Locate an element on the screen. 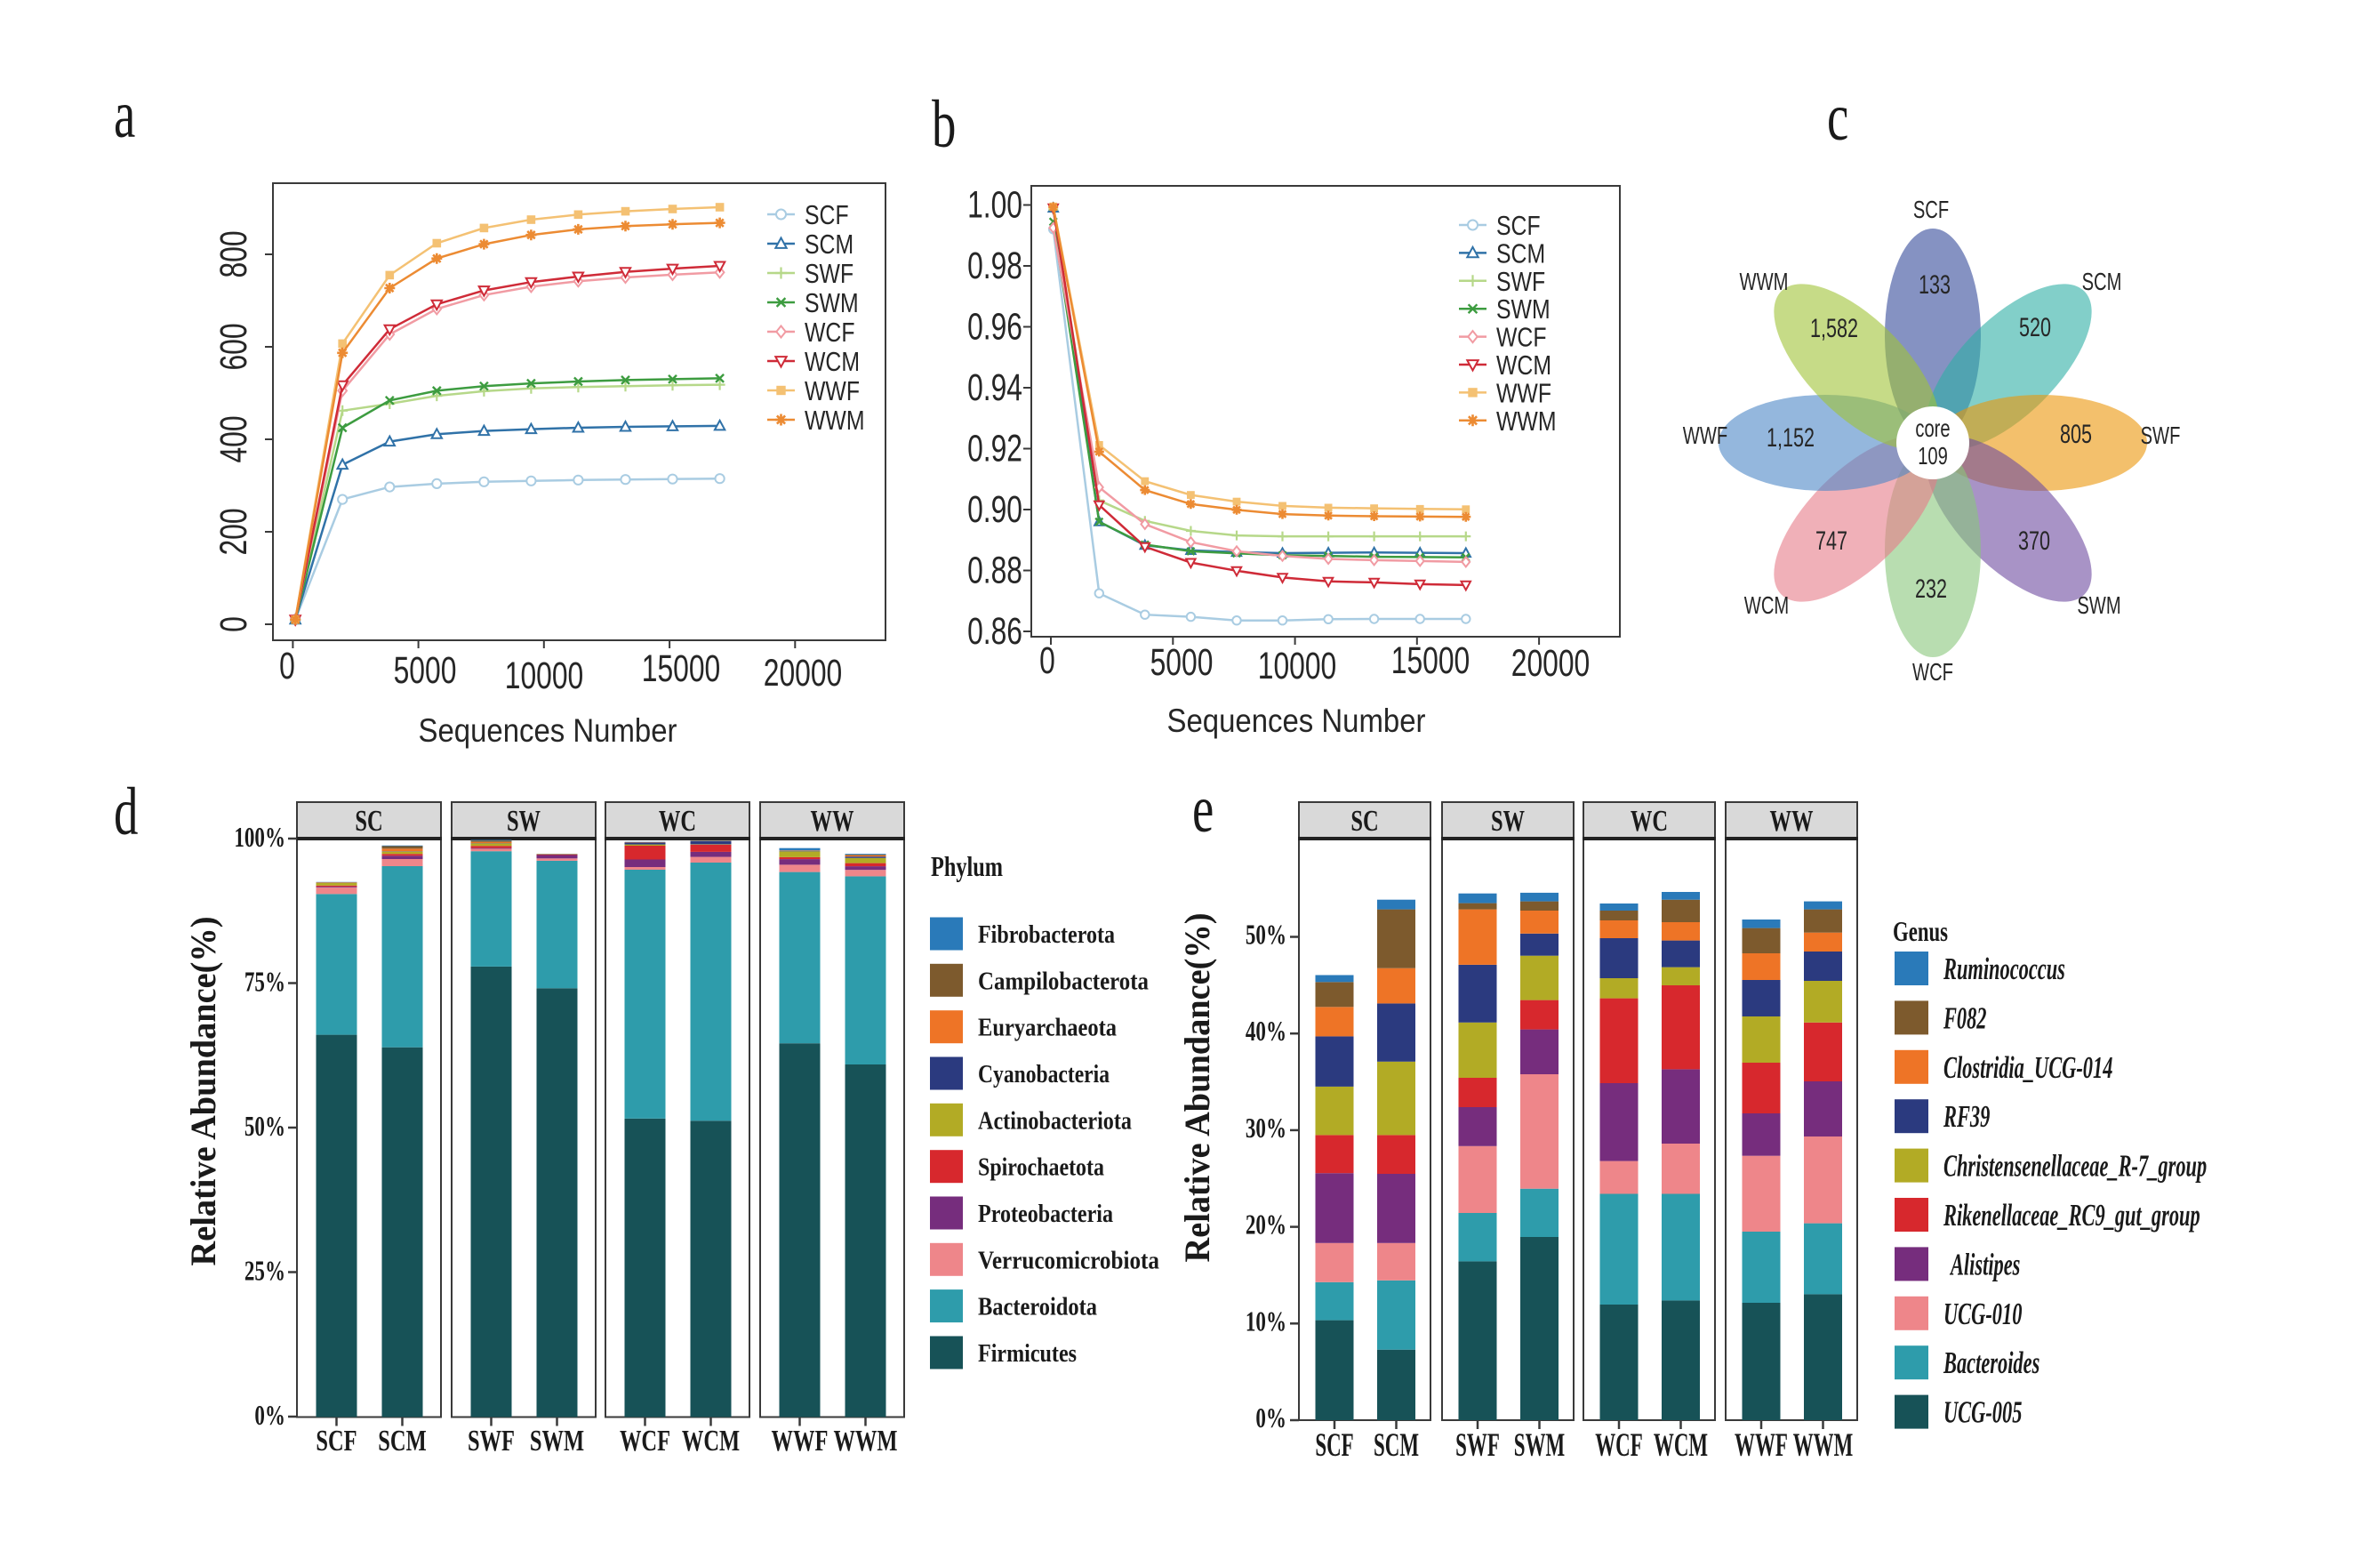  svg-text: Verrucomicrobiota is located at coordinates (1068, 1260).